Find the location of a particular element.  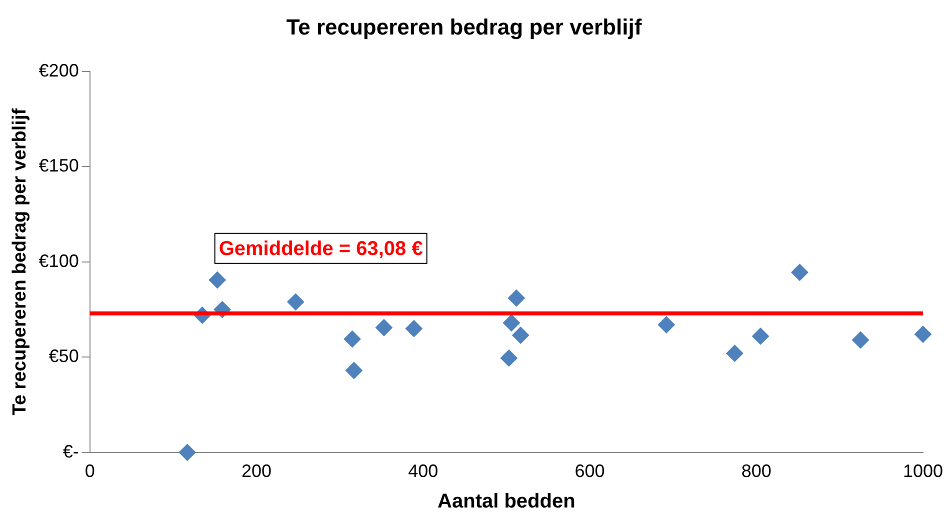

x-tick-label: 0 is located at coordinates (89, 471).